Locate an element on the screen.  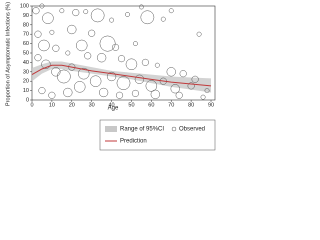
y-tick-label: 70 is located at coordinates (26, 35).